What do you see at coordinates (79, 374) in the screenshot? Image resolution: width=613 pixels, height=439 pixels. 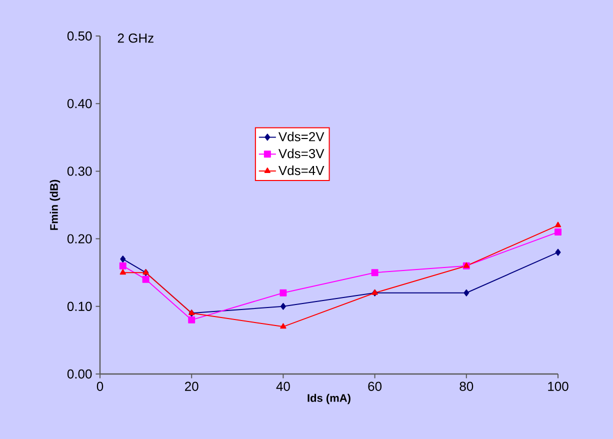 I see `y-tick-label: 0.00` at bounding box center [79, 374].